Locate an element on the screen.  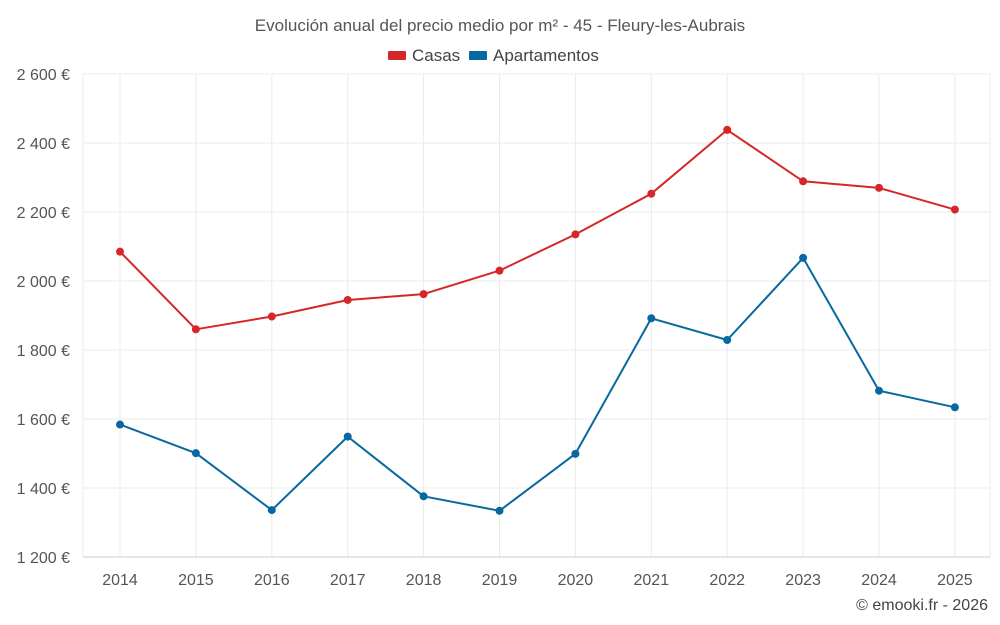
legend-item-apartamentos: Apartamentos is located at coordinates (534, 55).